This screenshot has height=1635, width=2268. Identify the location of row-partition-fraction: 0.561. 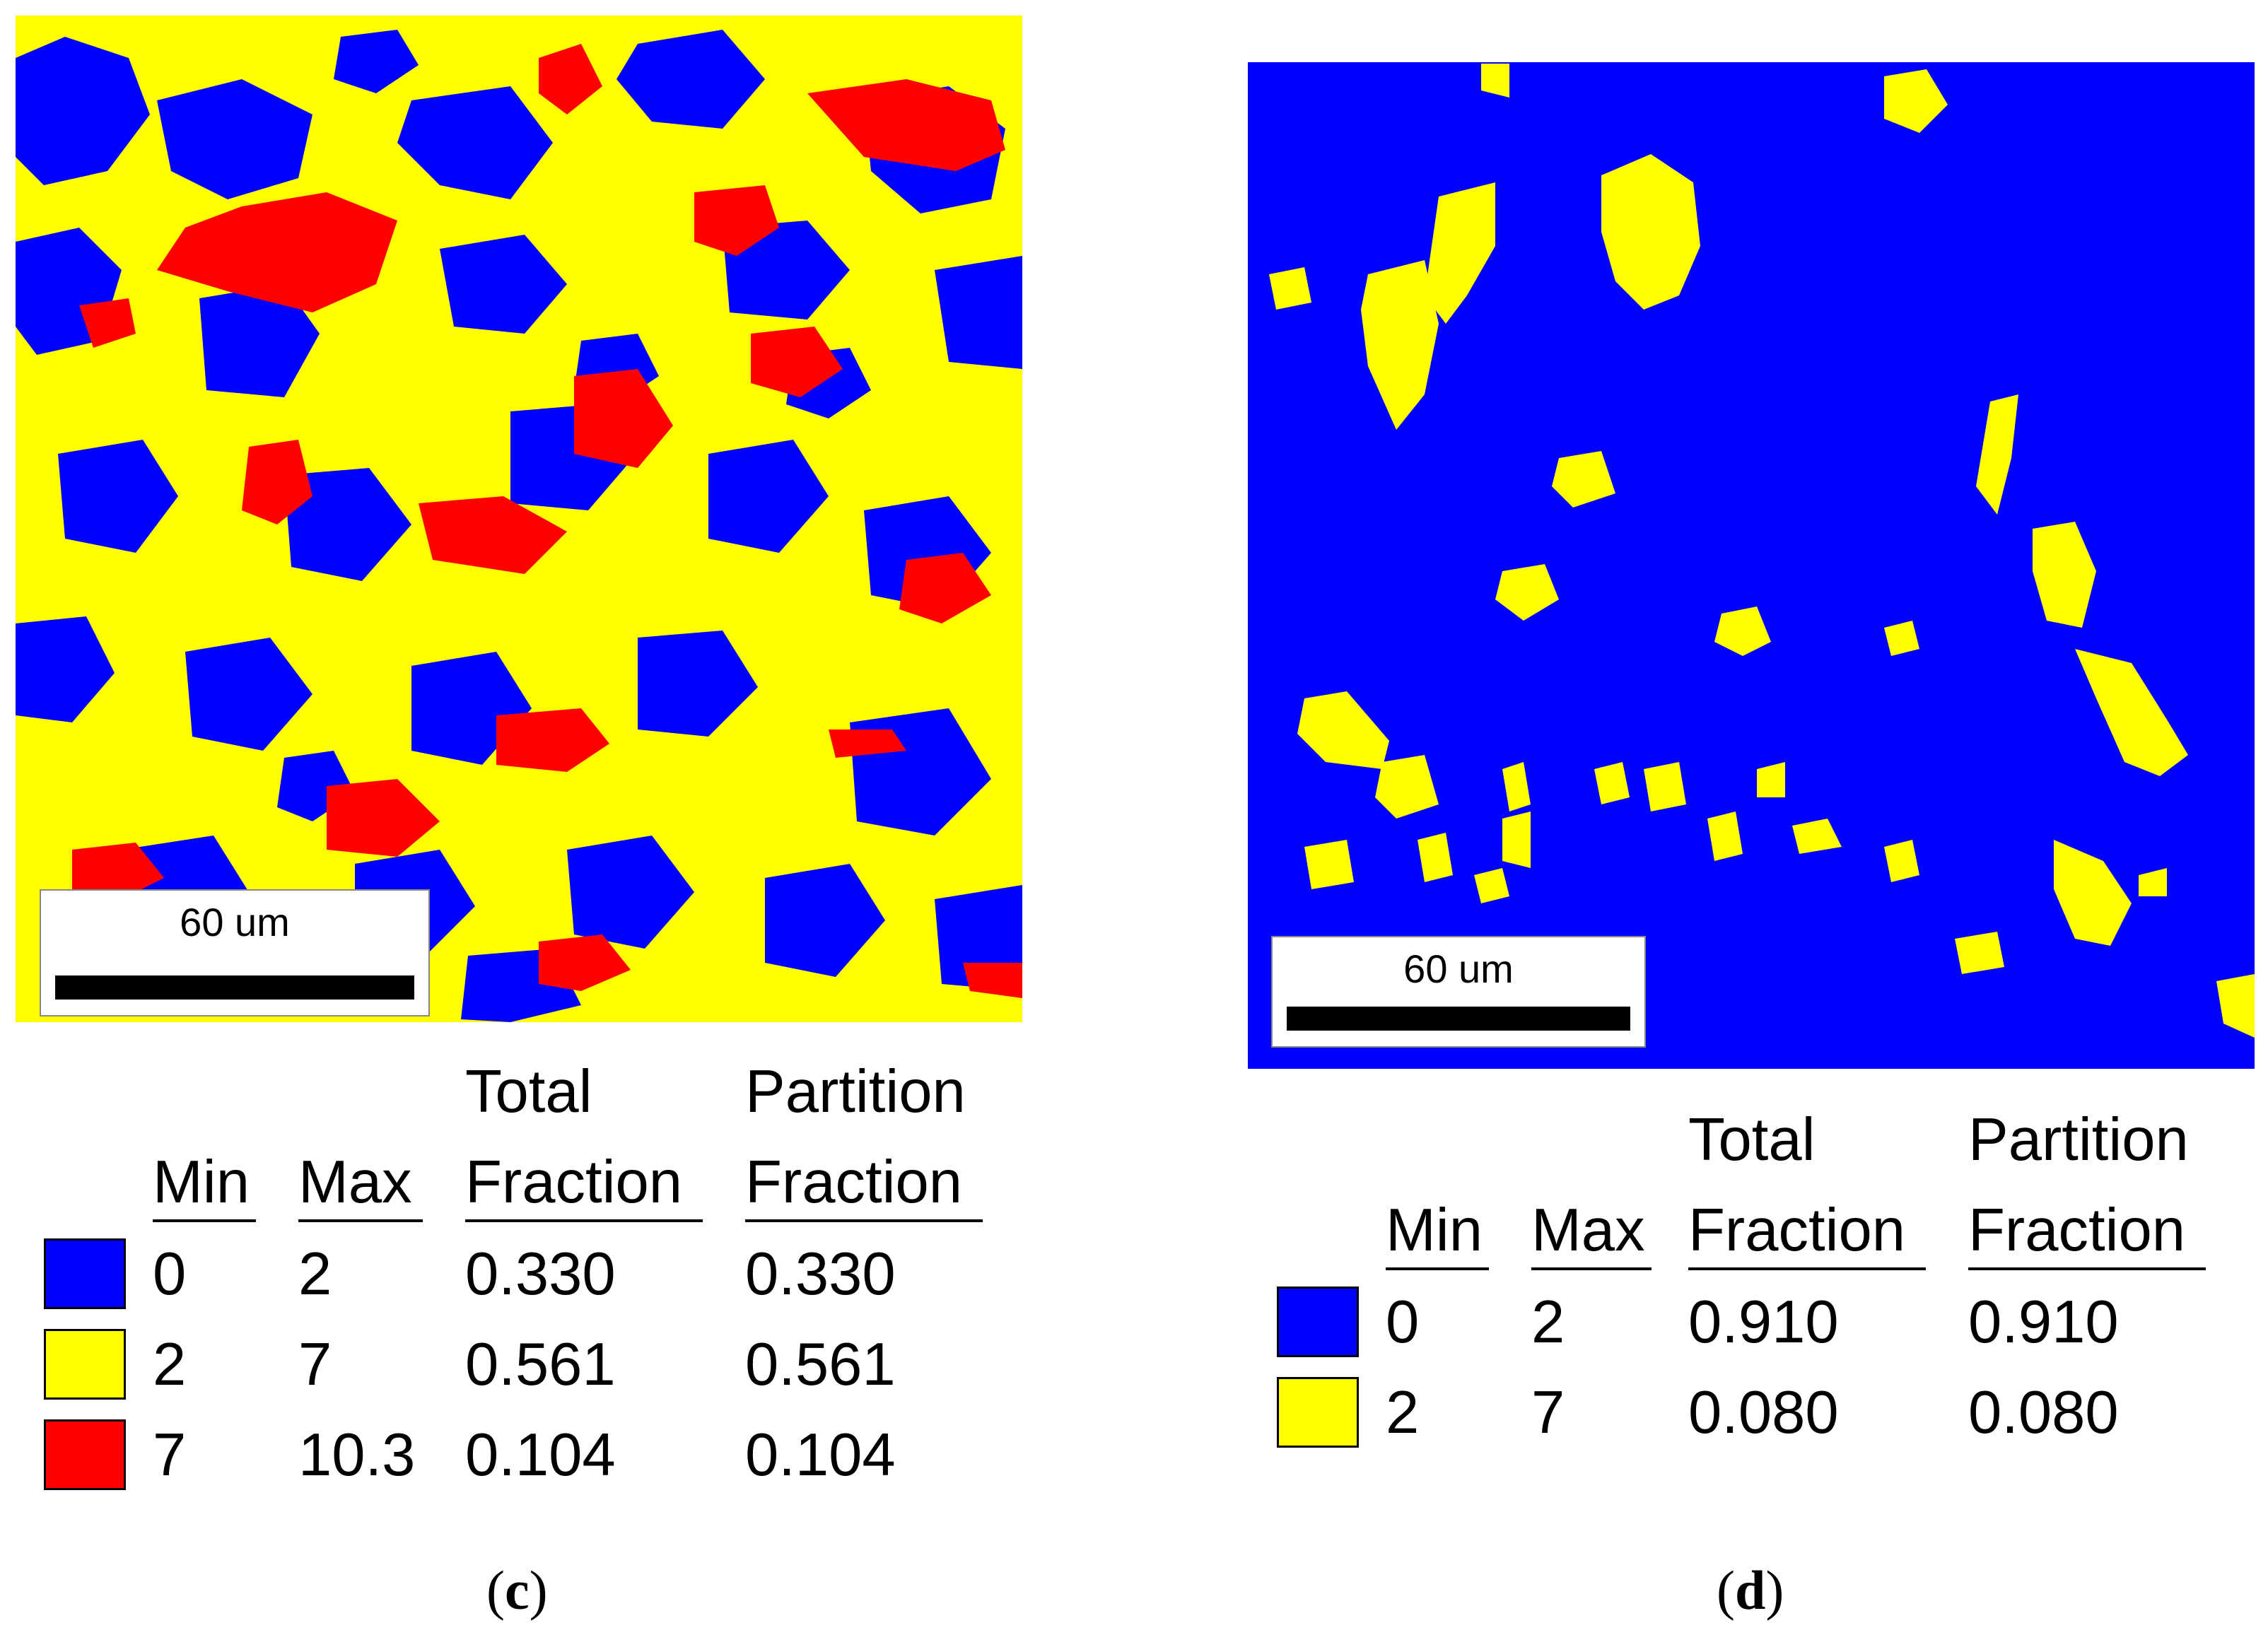
(820, 1364).